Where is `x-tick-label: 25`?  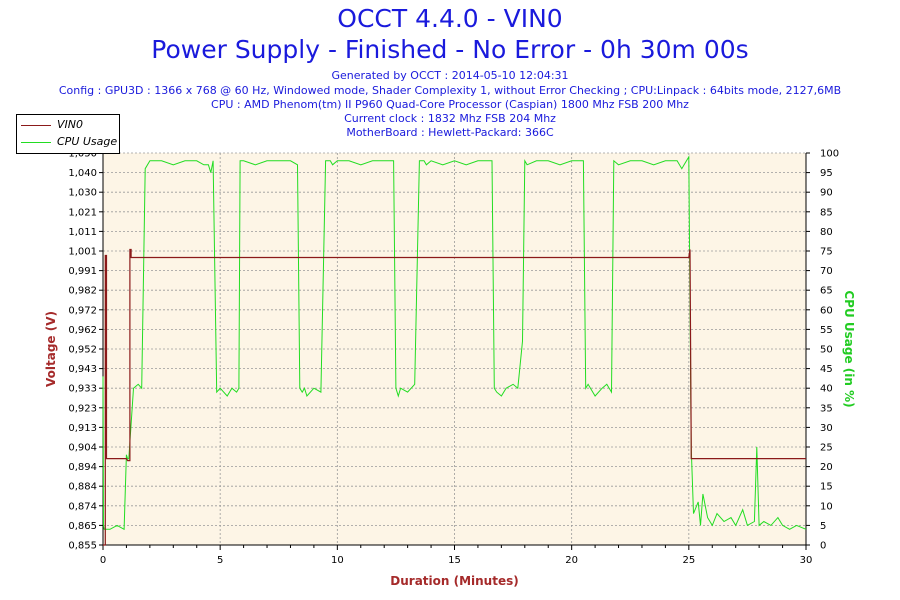 x-tick-label: 25 is located at coordinates (688, 560).